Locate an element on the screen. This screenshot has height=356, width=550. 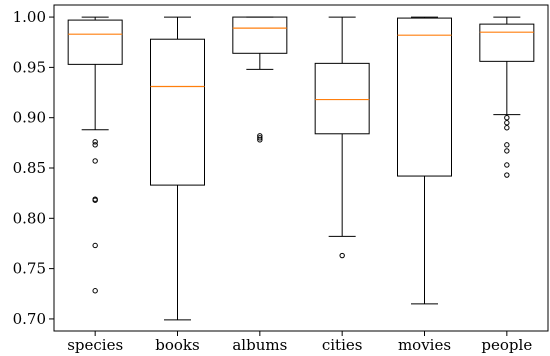
x-axis: species books albums cities movies people is located at coordinates (299, 342).